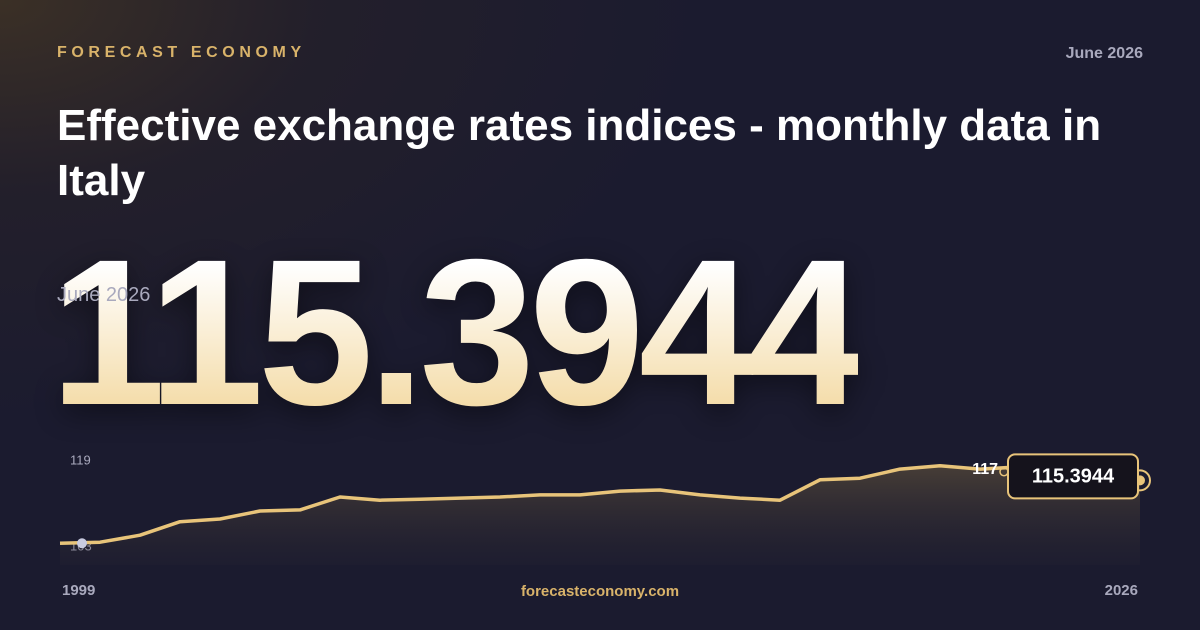 The height and width of the screenshot is (630, 1200). I want to click on x-tick-label: 2026, so click(1121, 590).